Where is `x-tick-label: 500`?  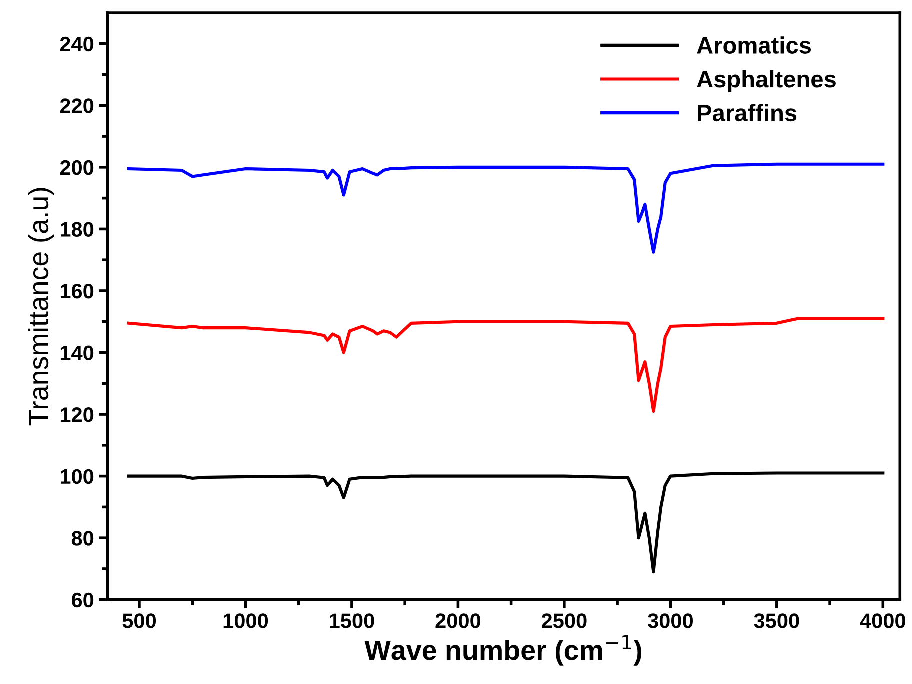
x-tick-label: 500 is located at coordinates (139, 621).